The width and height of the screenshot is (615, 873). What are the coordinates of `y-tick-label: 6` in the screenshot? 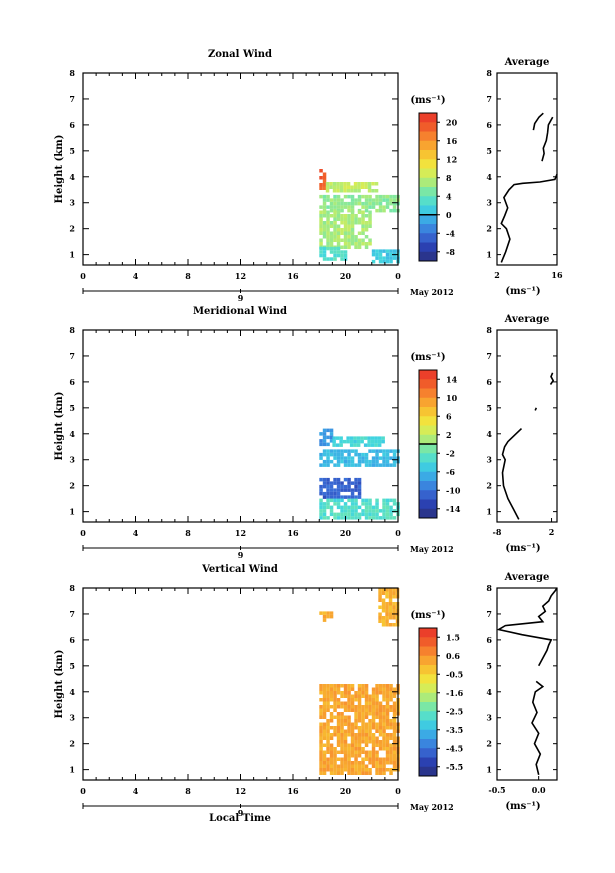 It's located at (72, 382).